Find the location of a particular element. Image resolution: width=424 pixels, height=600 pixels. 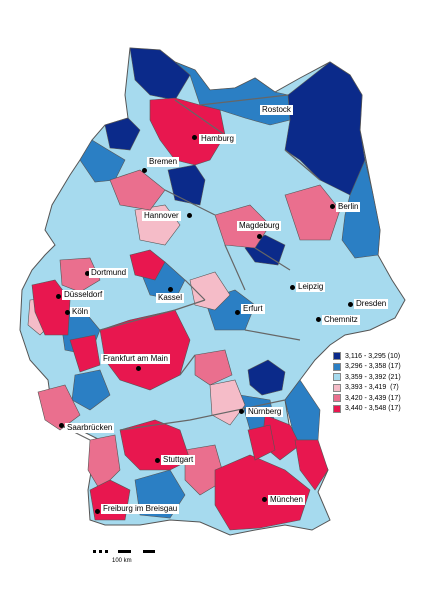

region-weser-ems is located at coordinates (102, 161).